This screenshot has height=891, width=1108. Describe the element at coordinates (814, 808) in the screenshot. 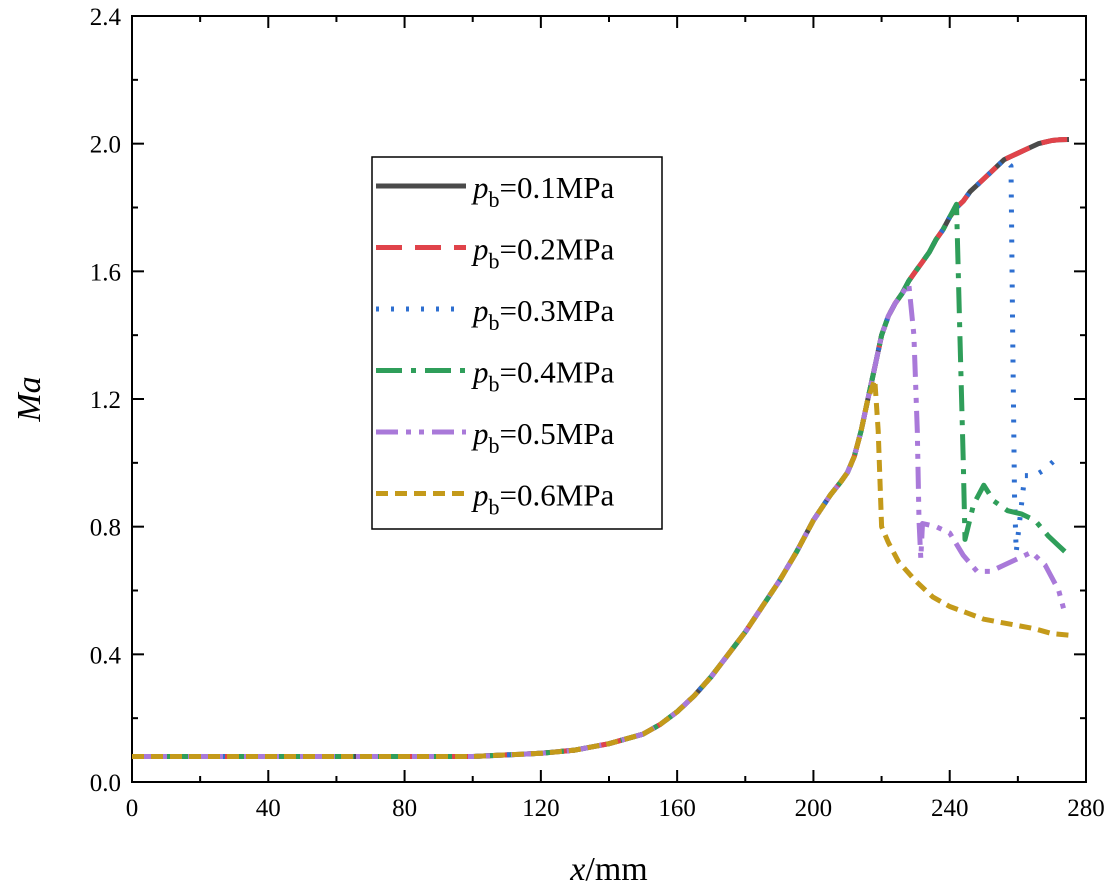

I see `x-tick-label: 200` at that location.